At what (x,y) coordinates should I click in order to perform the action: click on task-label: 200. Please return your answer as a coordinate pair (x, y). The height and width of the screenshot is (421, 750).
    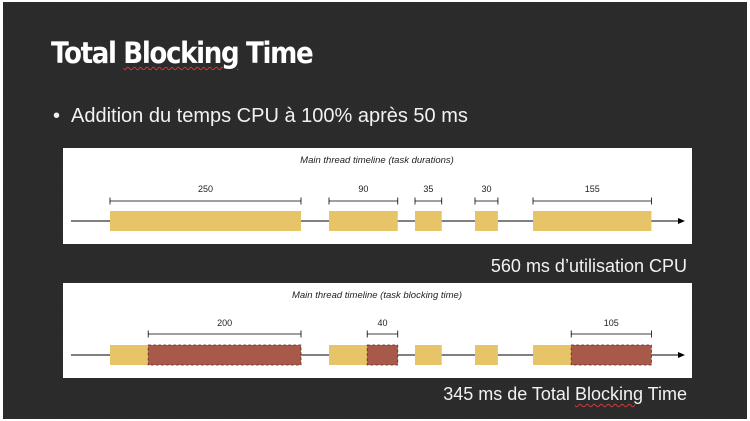
    Looking at the image, I should click on (224, 323).